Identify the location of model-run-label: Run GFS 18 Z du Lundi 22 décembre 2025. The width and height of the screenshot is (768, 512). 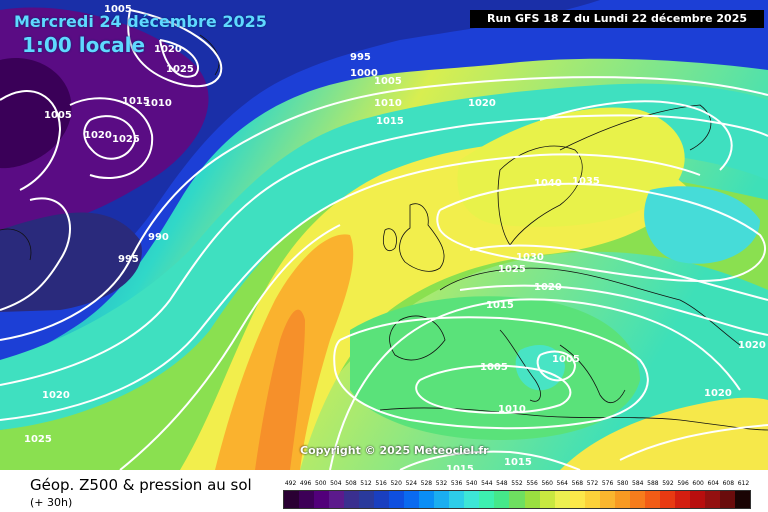
(617, 19).